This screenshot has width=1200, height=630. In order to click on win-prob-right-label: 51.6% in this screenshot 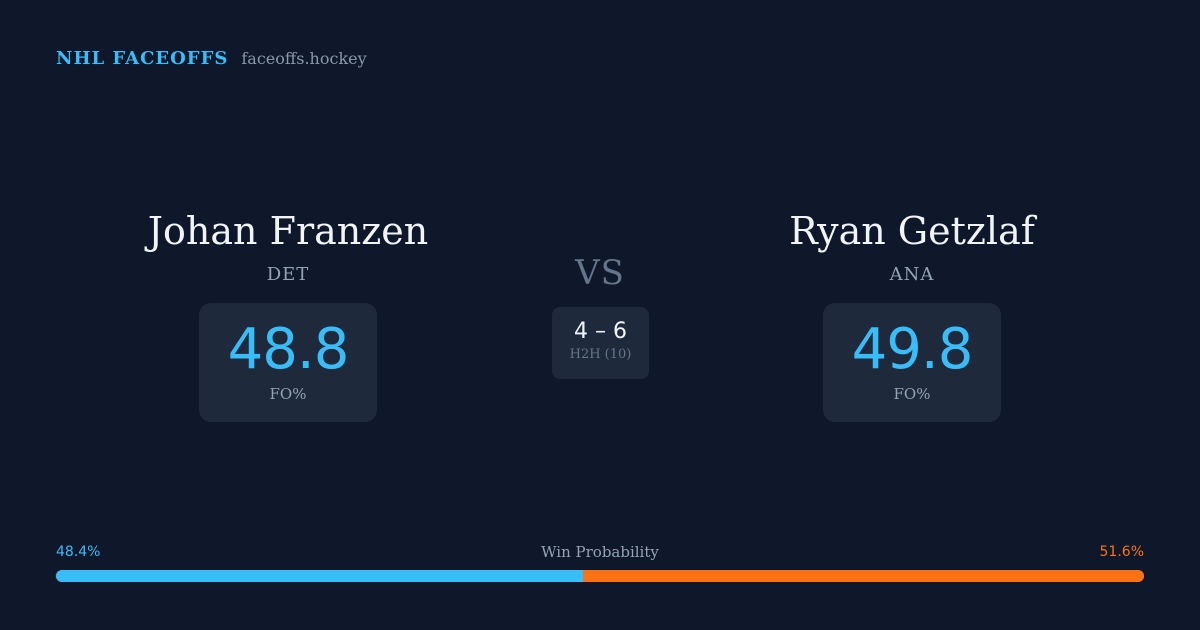, I will do `click(1121, 552)`.